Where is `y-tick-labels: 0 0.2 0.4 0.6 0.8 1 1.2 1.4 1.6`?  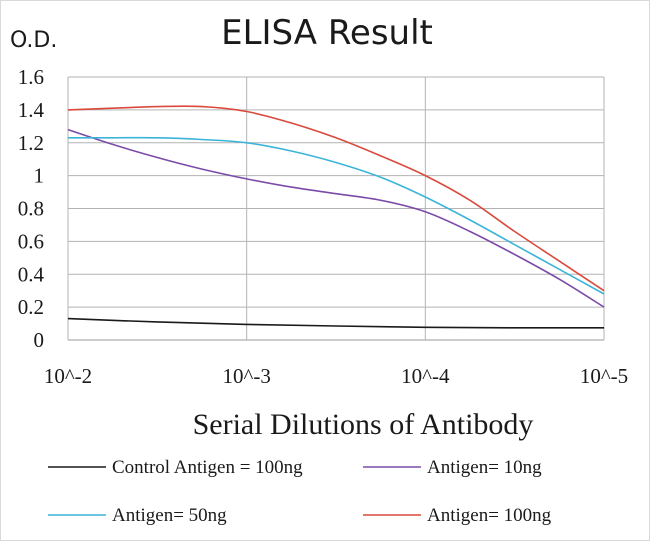
y-tick-labels: 0 0.2 0.4 0.6 0.8 1 1.2 1.4 1.6 is located at coordinates (31, 208).